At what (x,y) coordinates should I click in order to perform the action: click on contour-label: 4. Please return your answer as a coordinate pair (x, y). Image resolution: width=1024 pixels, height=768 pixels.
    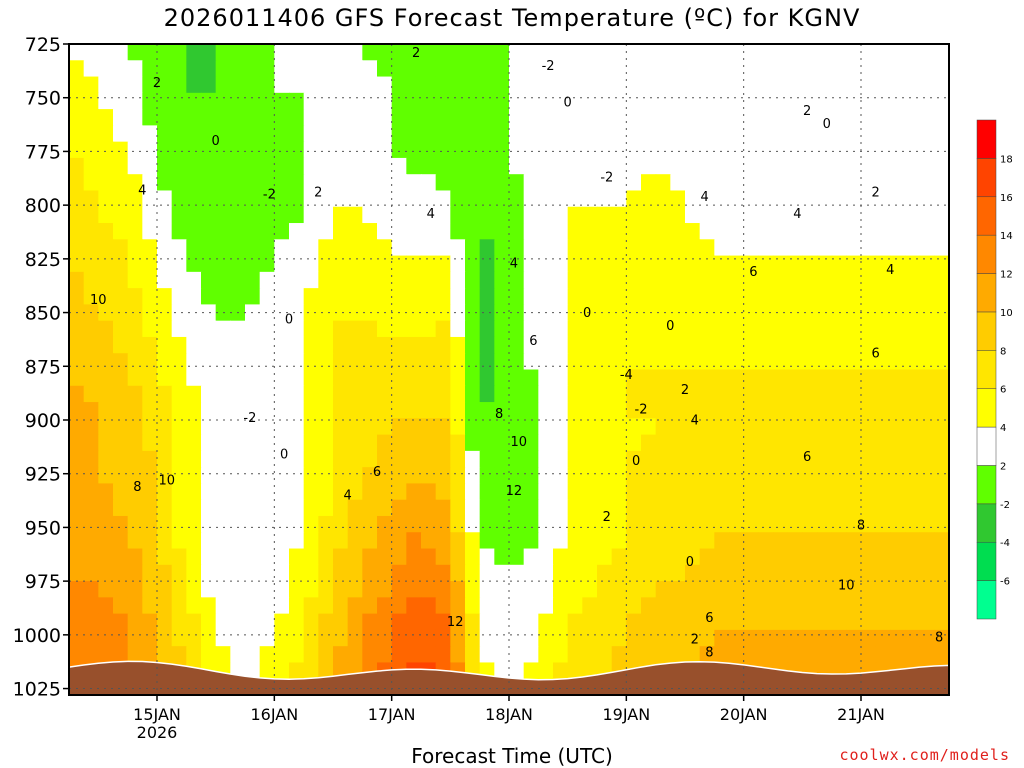
    Looking at the image, I should click on (797, 214).